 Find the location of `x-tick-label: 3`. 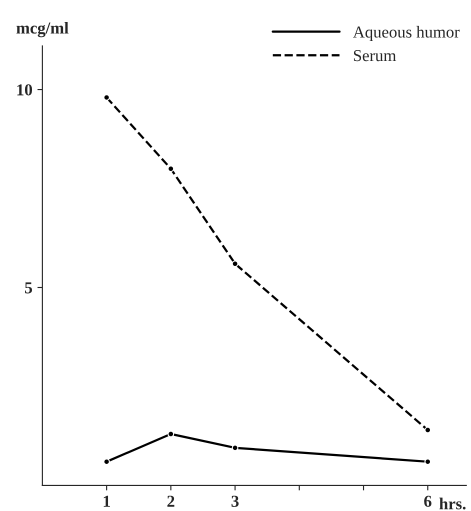

x-tick-label: 3 is located at coordinates (235, 501).